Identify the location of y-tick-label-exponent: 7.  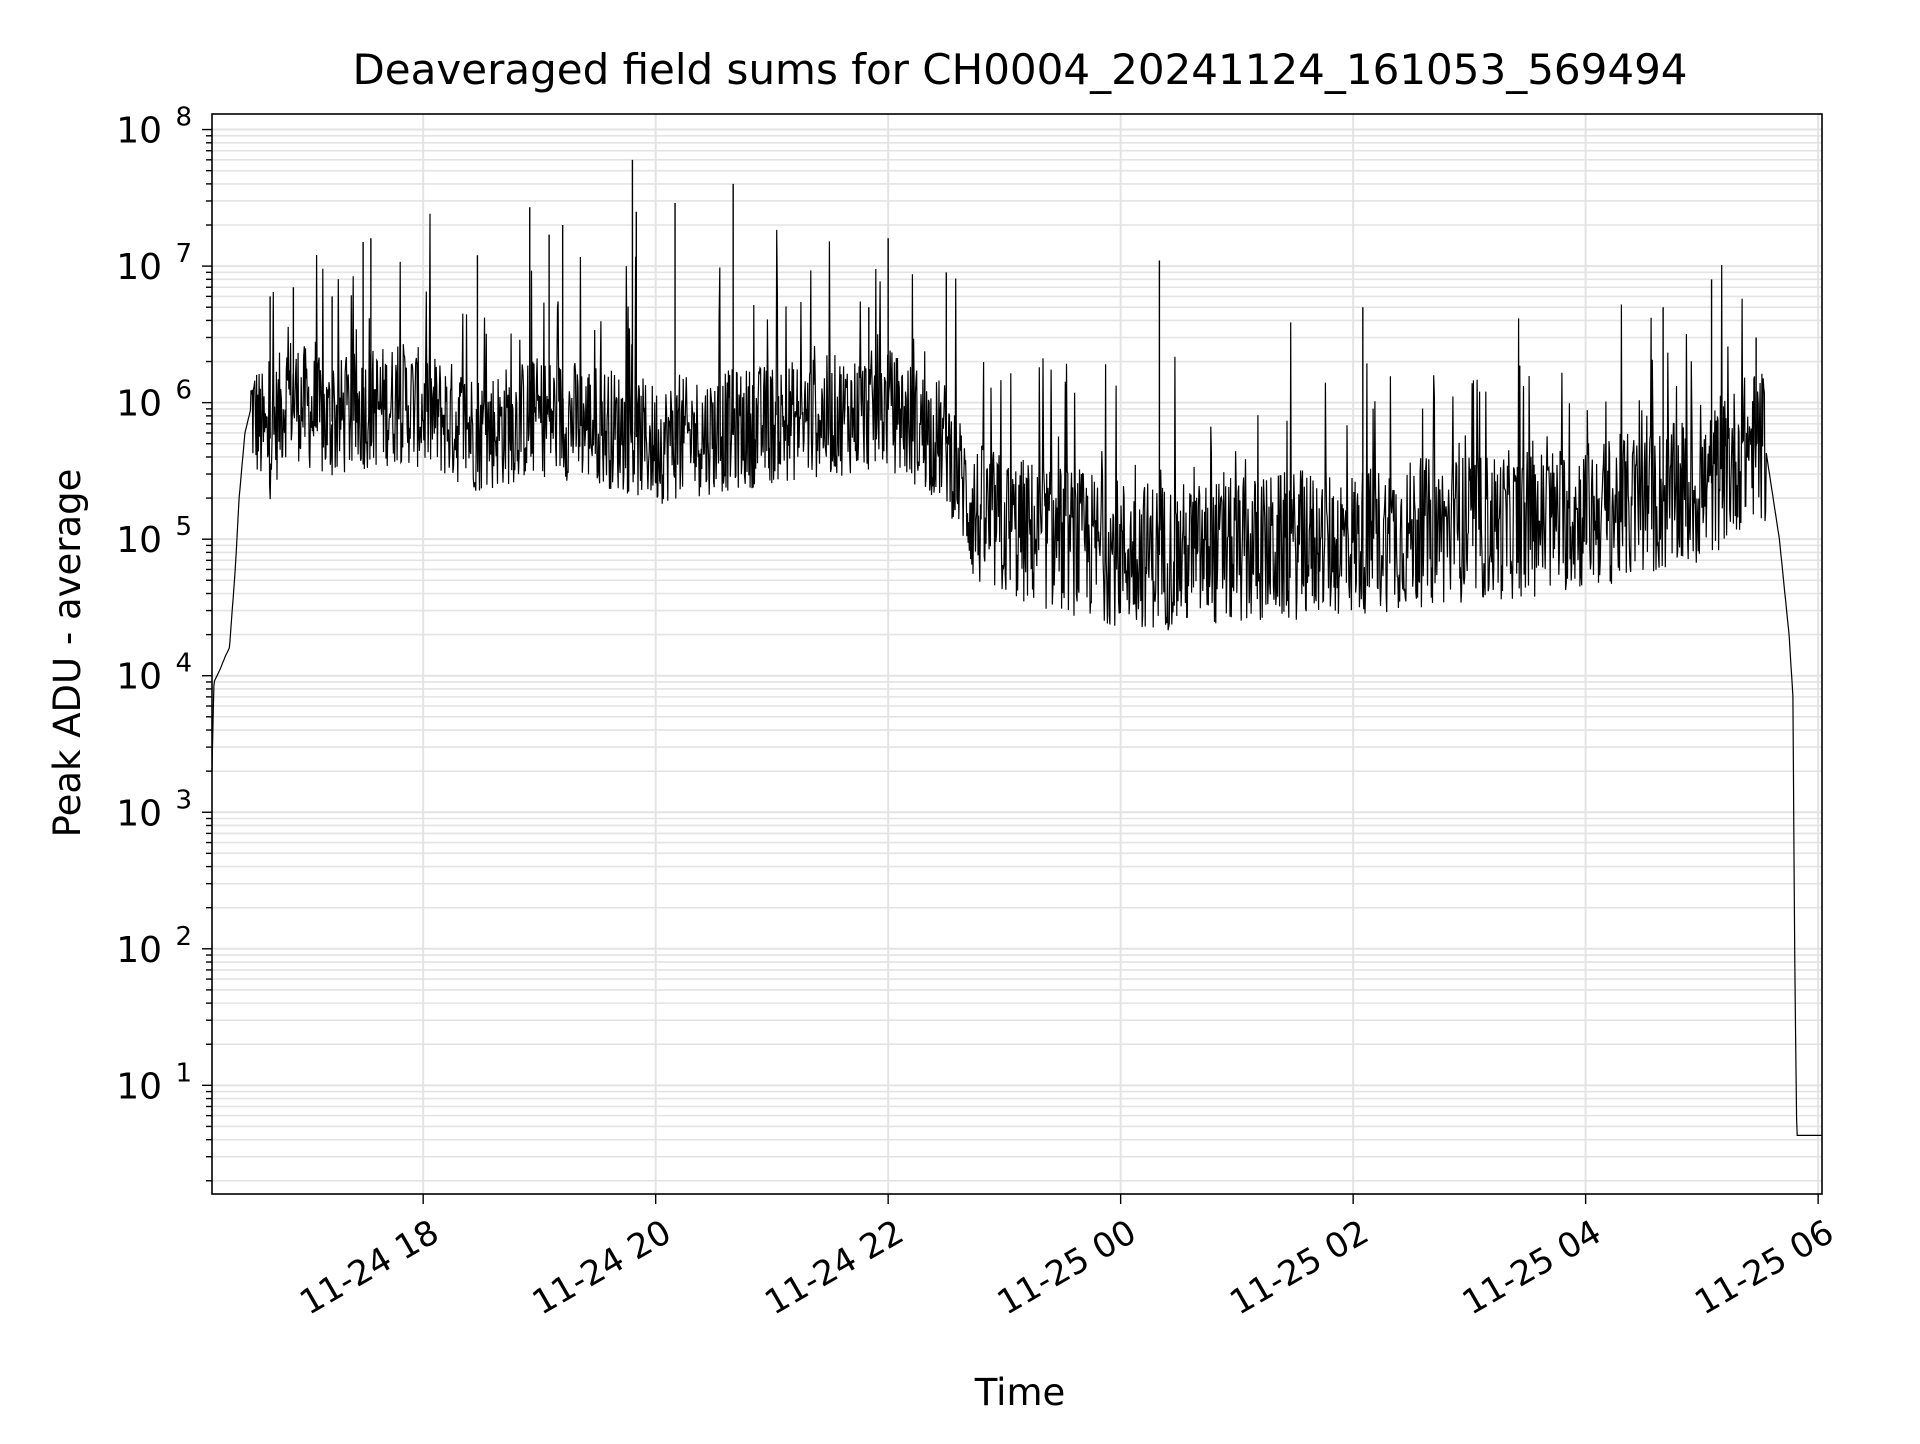
(183, 254).